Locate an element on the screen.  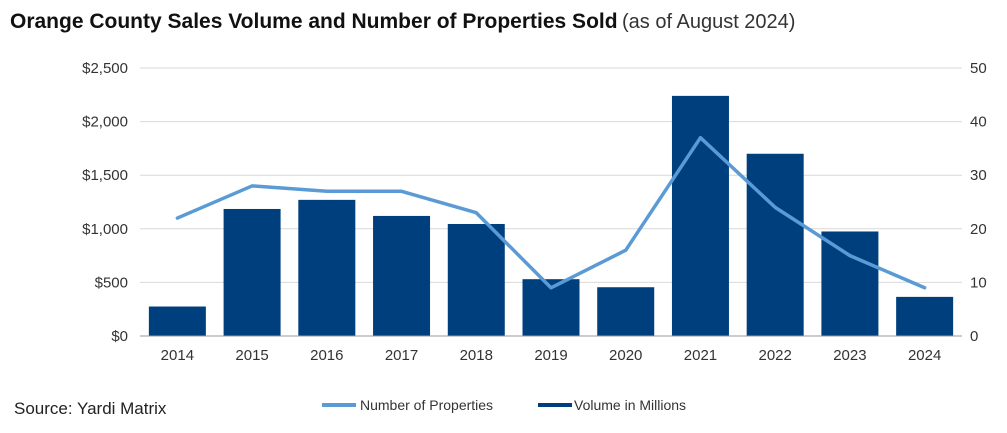
y-left-tick-label: $2,500 is located at coordinates (105, 68).